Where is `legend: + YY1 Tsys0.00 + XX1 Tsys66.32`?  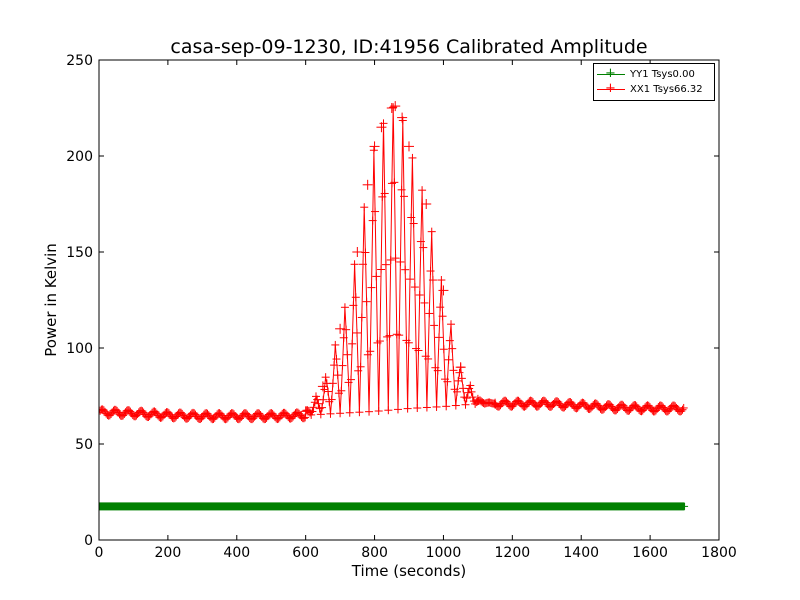
legend: + YY1 Tsys0.00 + XX1 Tsys66.32 is located at coordinates (654, 82).